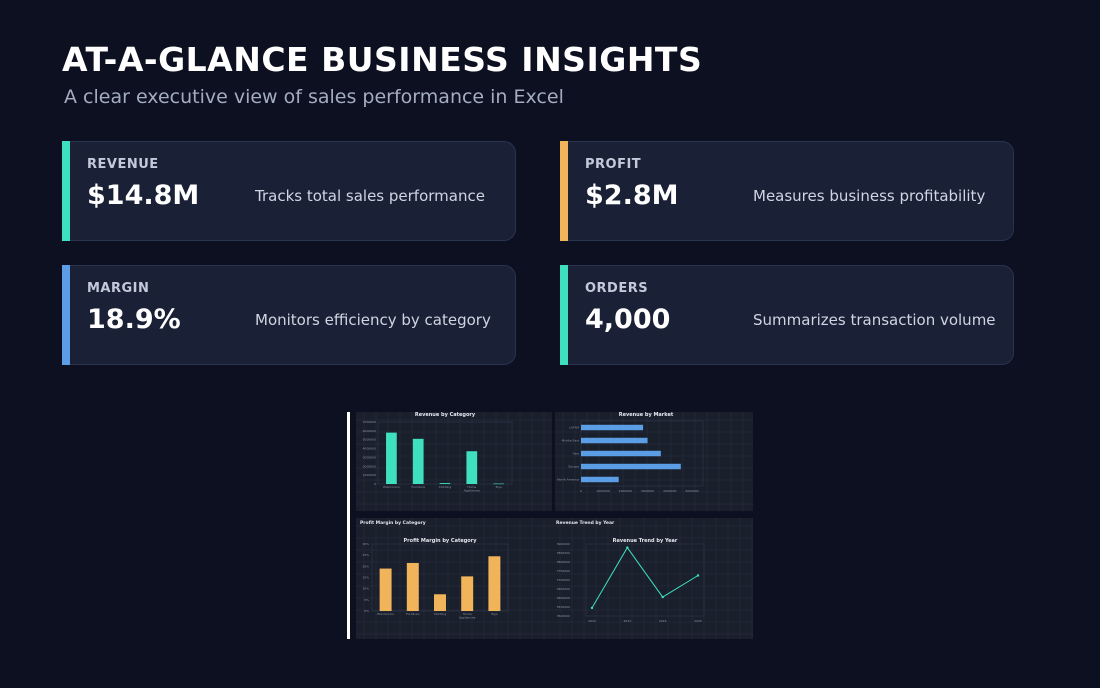 The image size is (1100, 688). Describe the element at coordinates (602, 491) in the screenshot. I see `x-tick-label: 1000000` at that location.